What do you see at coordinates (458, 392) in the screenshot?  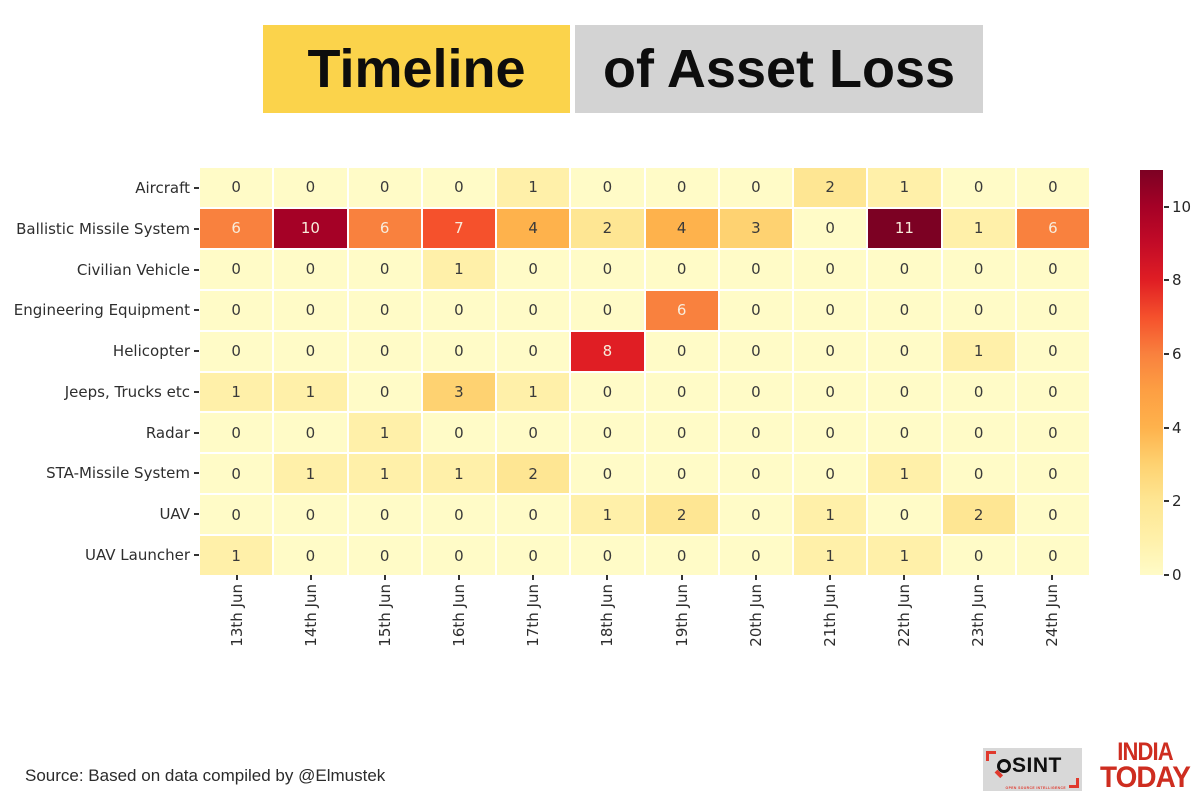 I see `heatmap-cell: 3` at bounding box center [458, 392].